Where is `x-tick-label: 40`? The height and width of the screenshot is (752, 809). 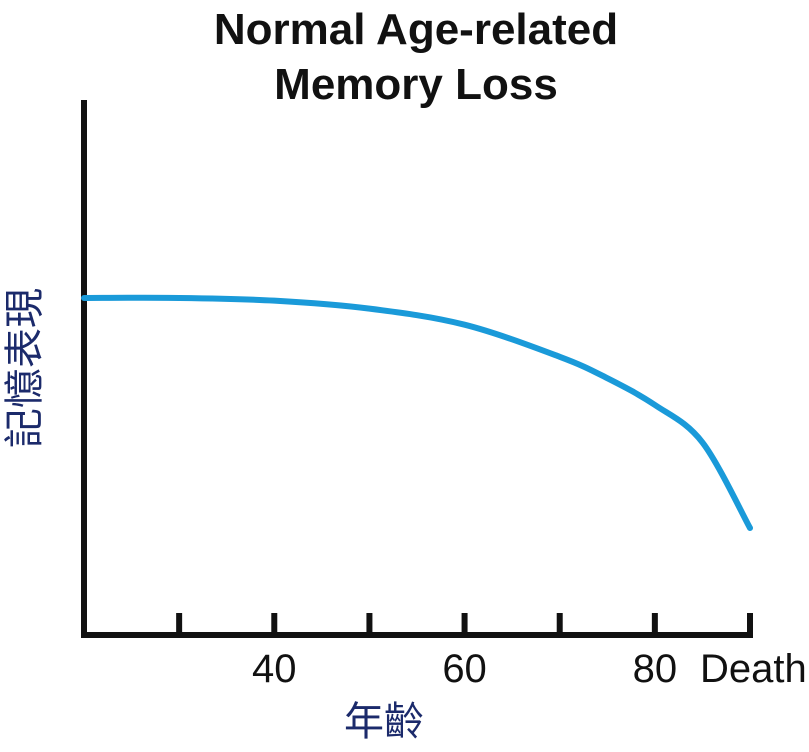
x-tick-label: 40 is located at coordinates (274, 669).